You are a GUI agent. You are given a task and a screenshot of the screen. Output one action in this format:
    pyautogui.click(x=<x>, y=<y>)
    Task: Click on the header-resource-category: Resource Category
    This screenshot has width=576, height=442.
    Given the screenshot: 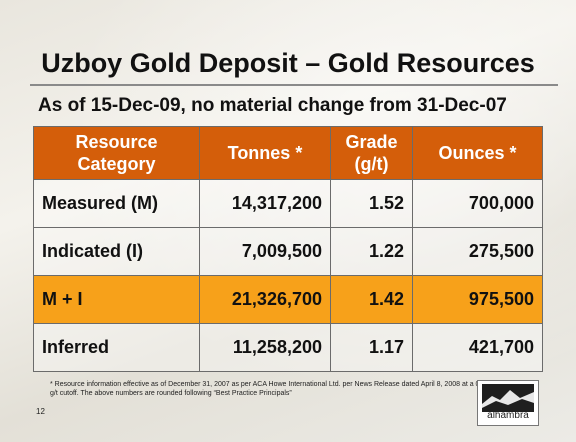 What is the action you would take?
    pyautogui.click(x=116, y=153)
    